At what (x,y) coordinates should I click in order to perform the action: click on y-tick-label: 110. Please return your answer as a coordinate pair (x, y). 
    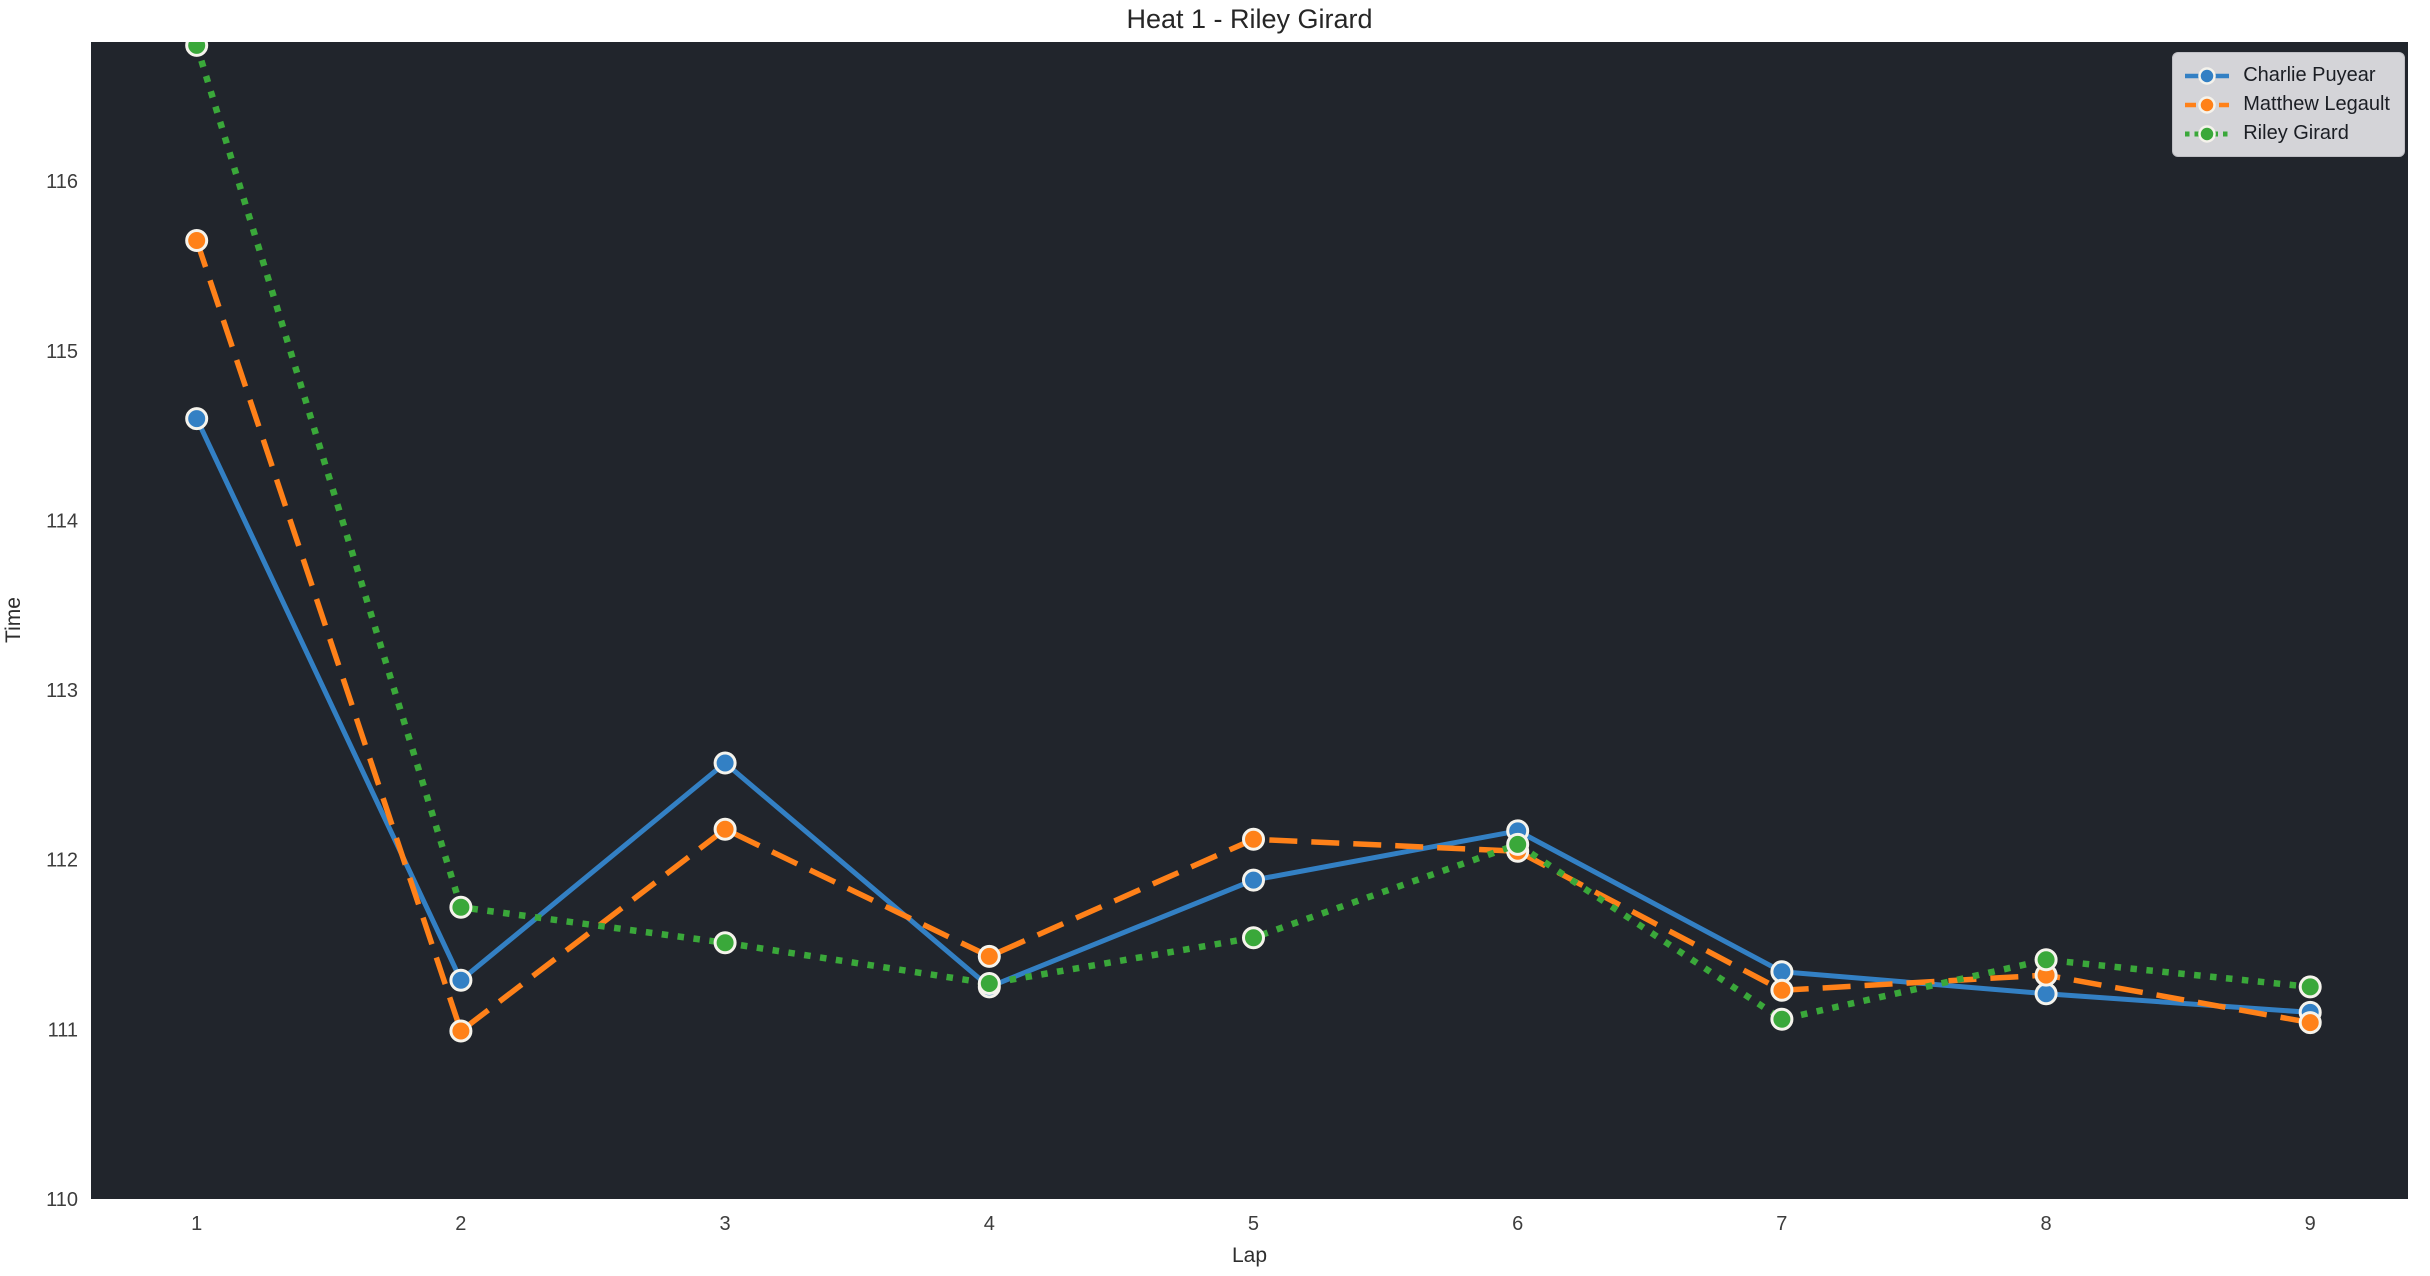
    Looking at the image, I should click on (62, 1200).